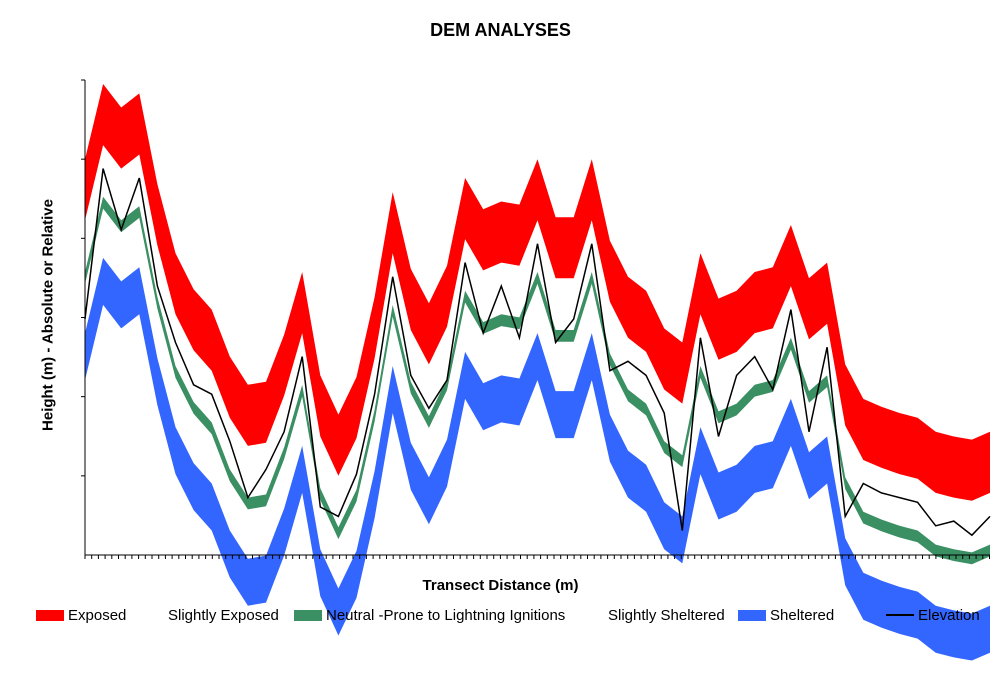 The image size is (1001, 676). I want to click on y-axis-label: Height (m) - Absolute or Relative, so click(48, 315).